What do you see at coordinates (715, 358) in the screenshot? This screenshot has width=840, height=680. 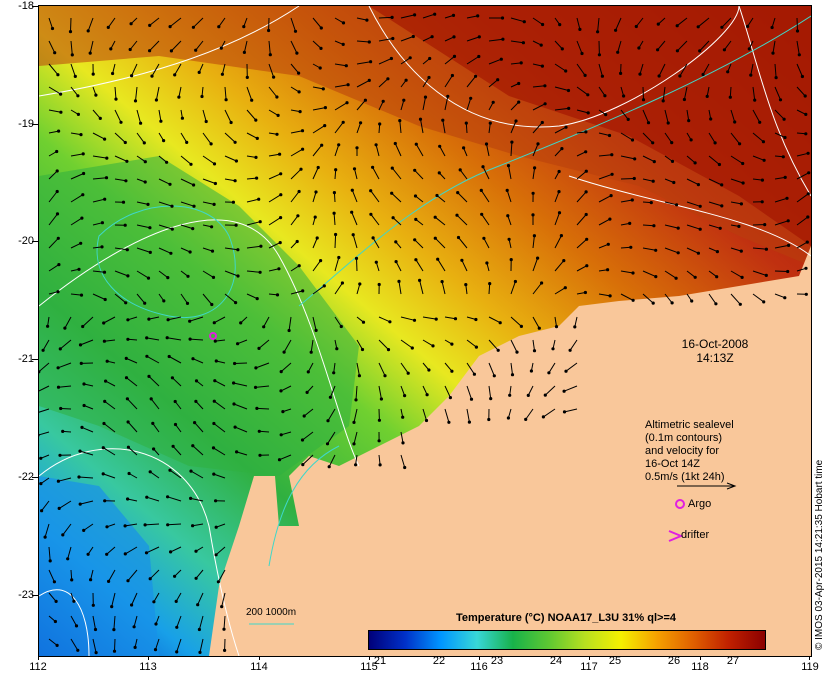 I see `time-text: 14:13Z` at bounding box center [715, 358].